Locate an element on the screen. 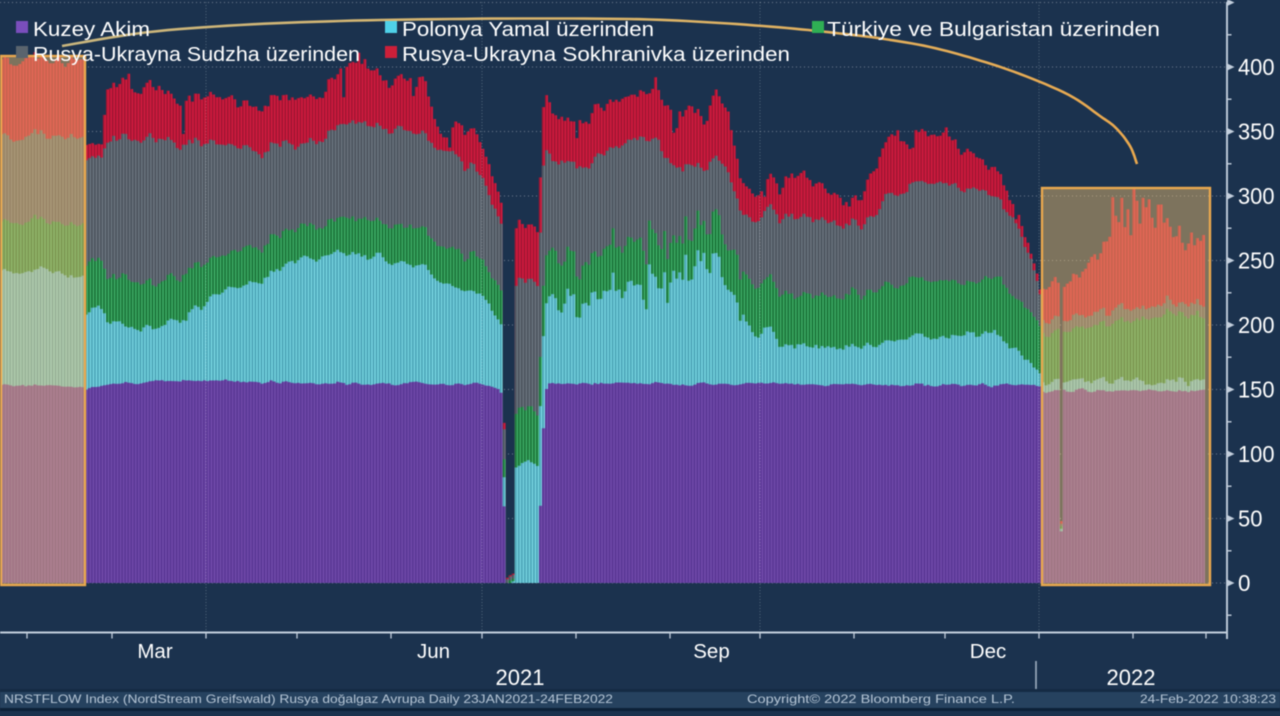  svg-text: 200 is located at coordinates (1256, 325).